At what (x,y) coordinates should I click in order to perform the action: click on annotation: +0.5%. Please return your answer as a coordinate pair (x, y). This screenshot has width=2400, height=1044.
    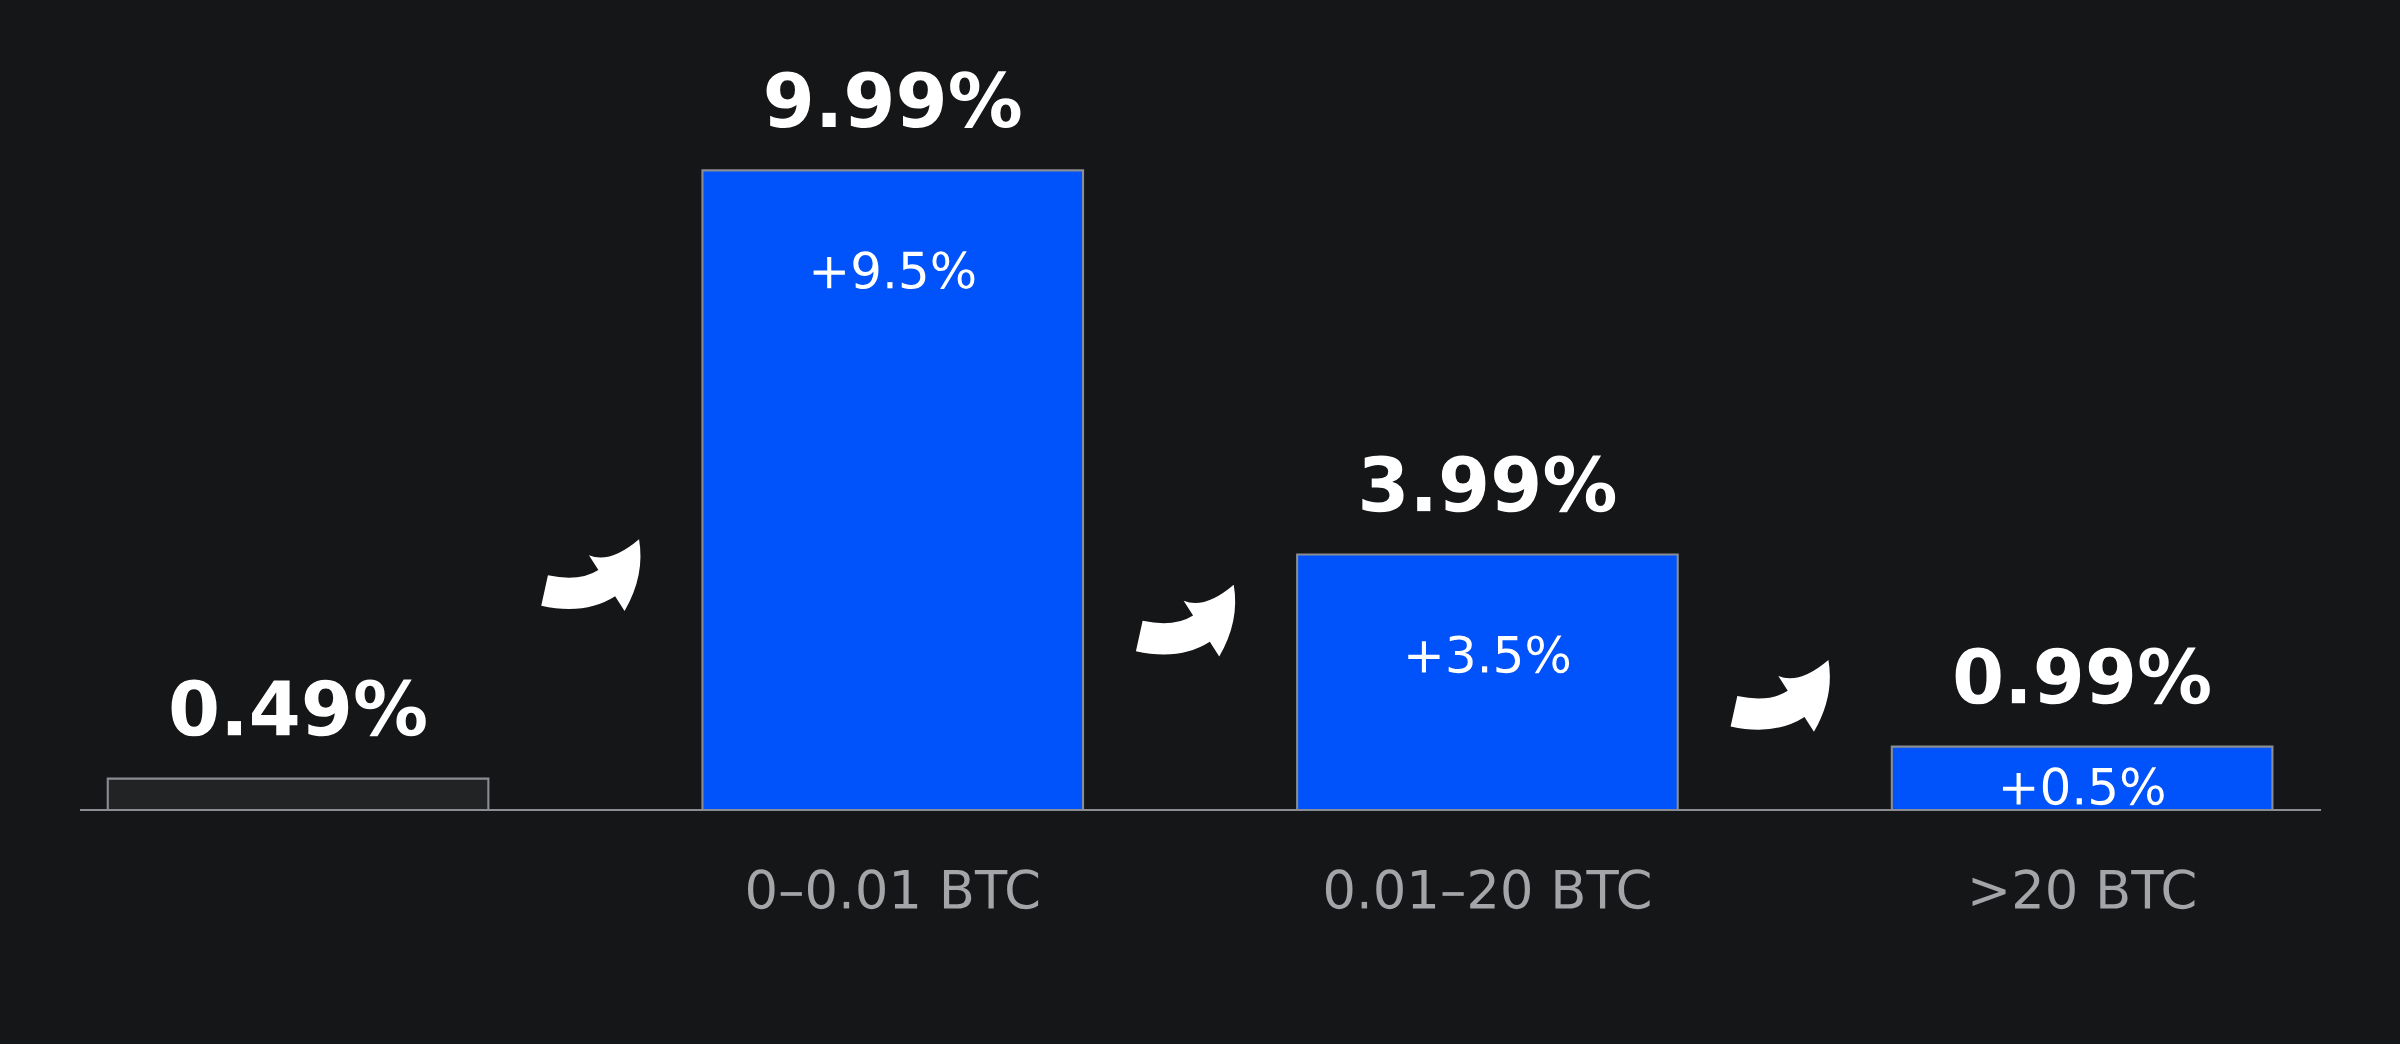
    Looking at the image, I should click on (2083, 786).